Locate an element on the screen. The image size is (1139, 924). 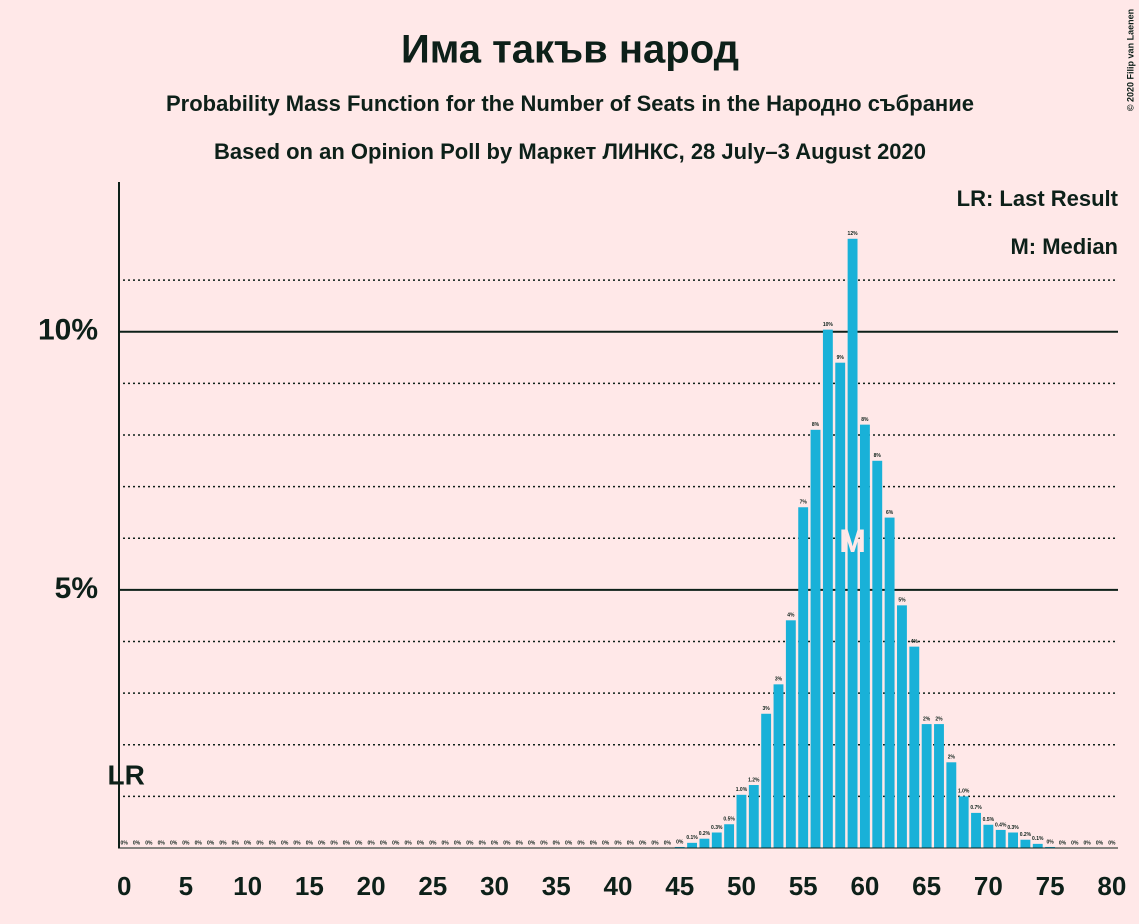
value-label: 7% is located at coordinates (804, 503).